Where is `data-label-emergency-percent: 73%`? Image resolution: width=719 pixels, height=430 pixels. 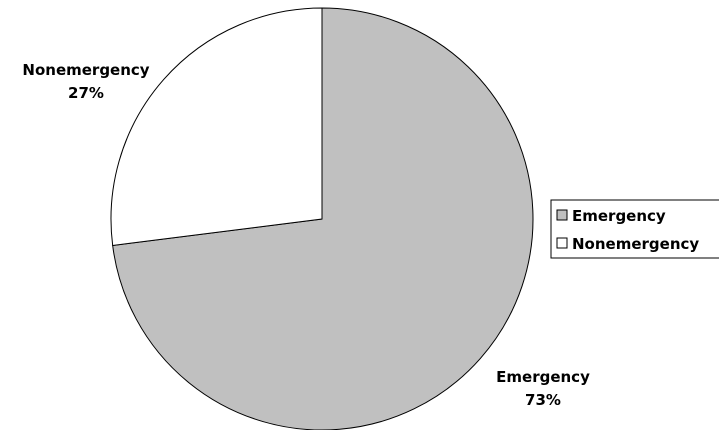 data-label-emergency-percent: 73% is located at coordinates (543, 400).